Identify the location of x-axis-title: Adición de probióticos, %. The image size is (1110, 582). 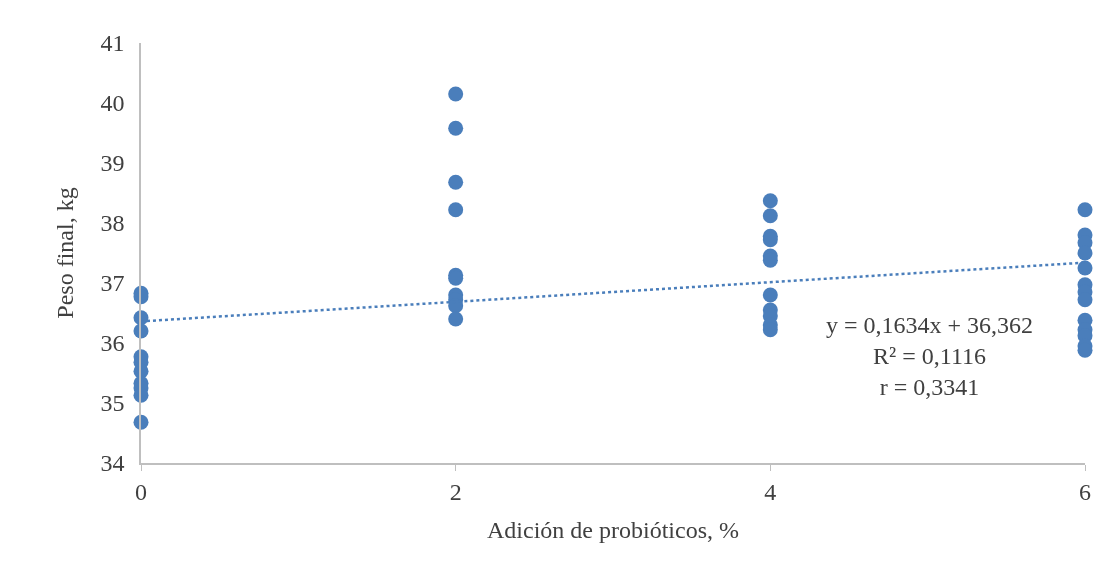
(613, 530).